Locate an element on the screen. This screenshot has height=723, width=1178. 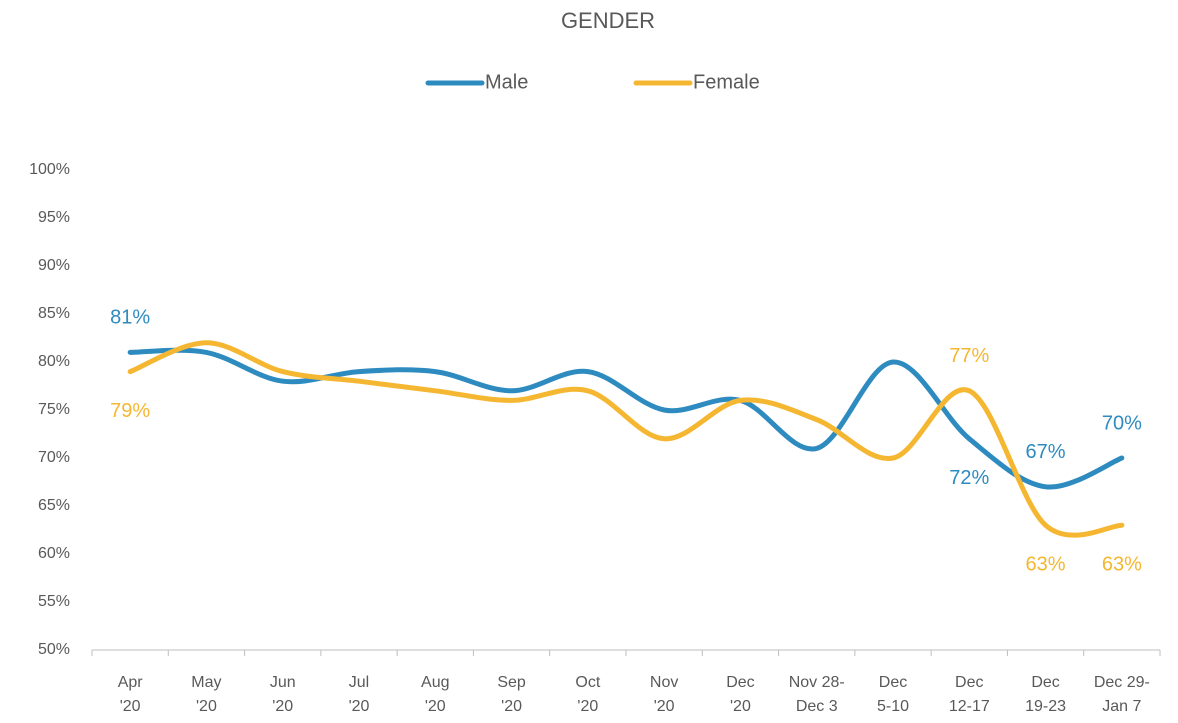
y-tick-label: 65% is located at coordinates (54, 505).